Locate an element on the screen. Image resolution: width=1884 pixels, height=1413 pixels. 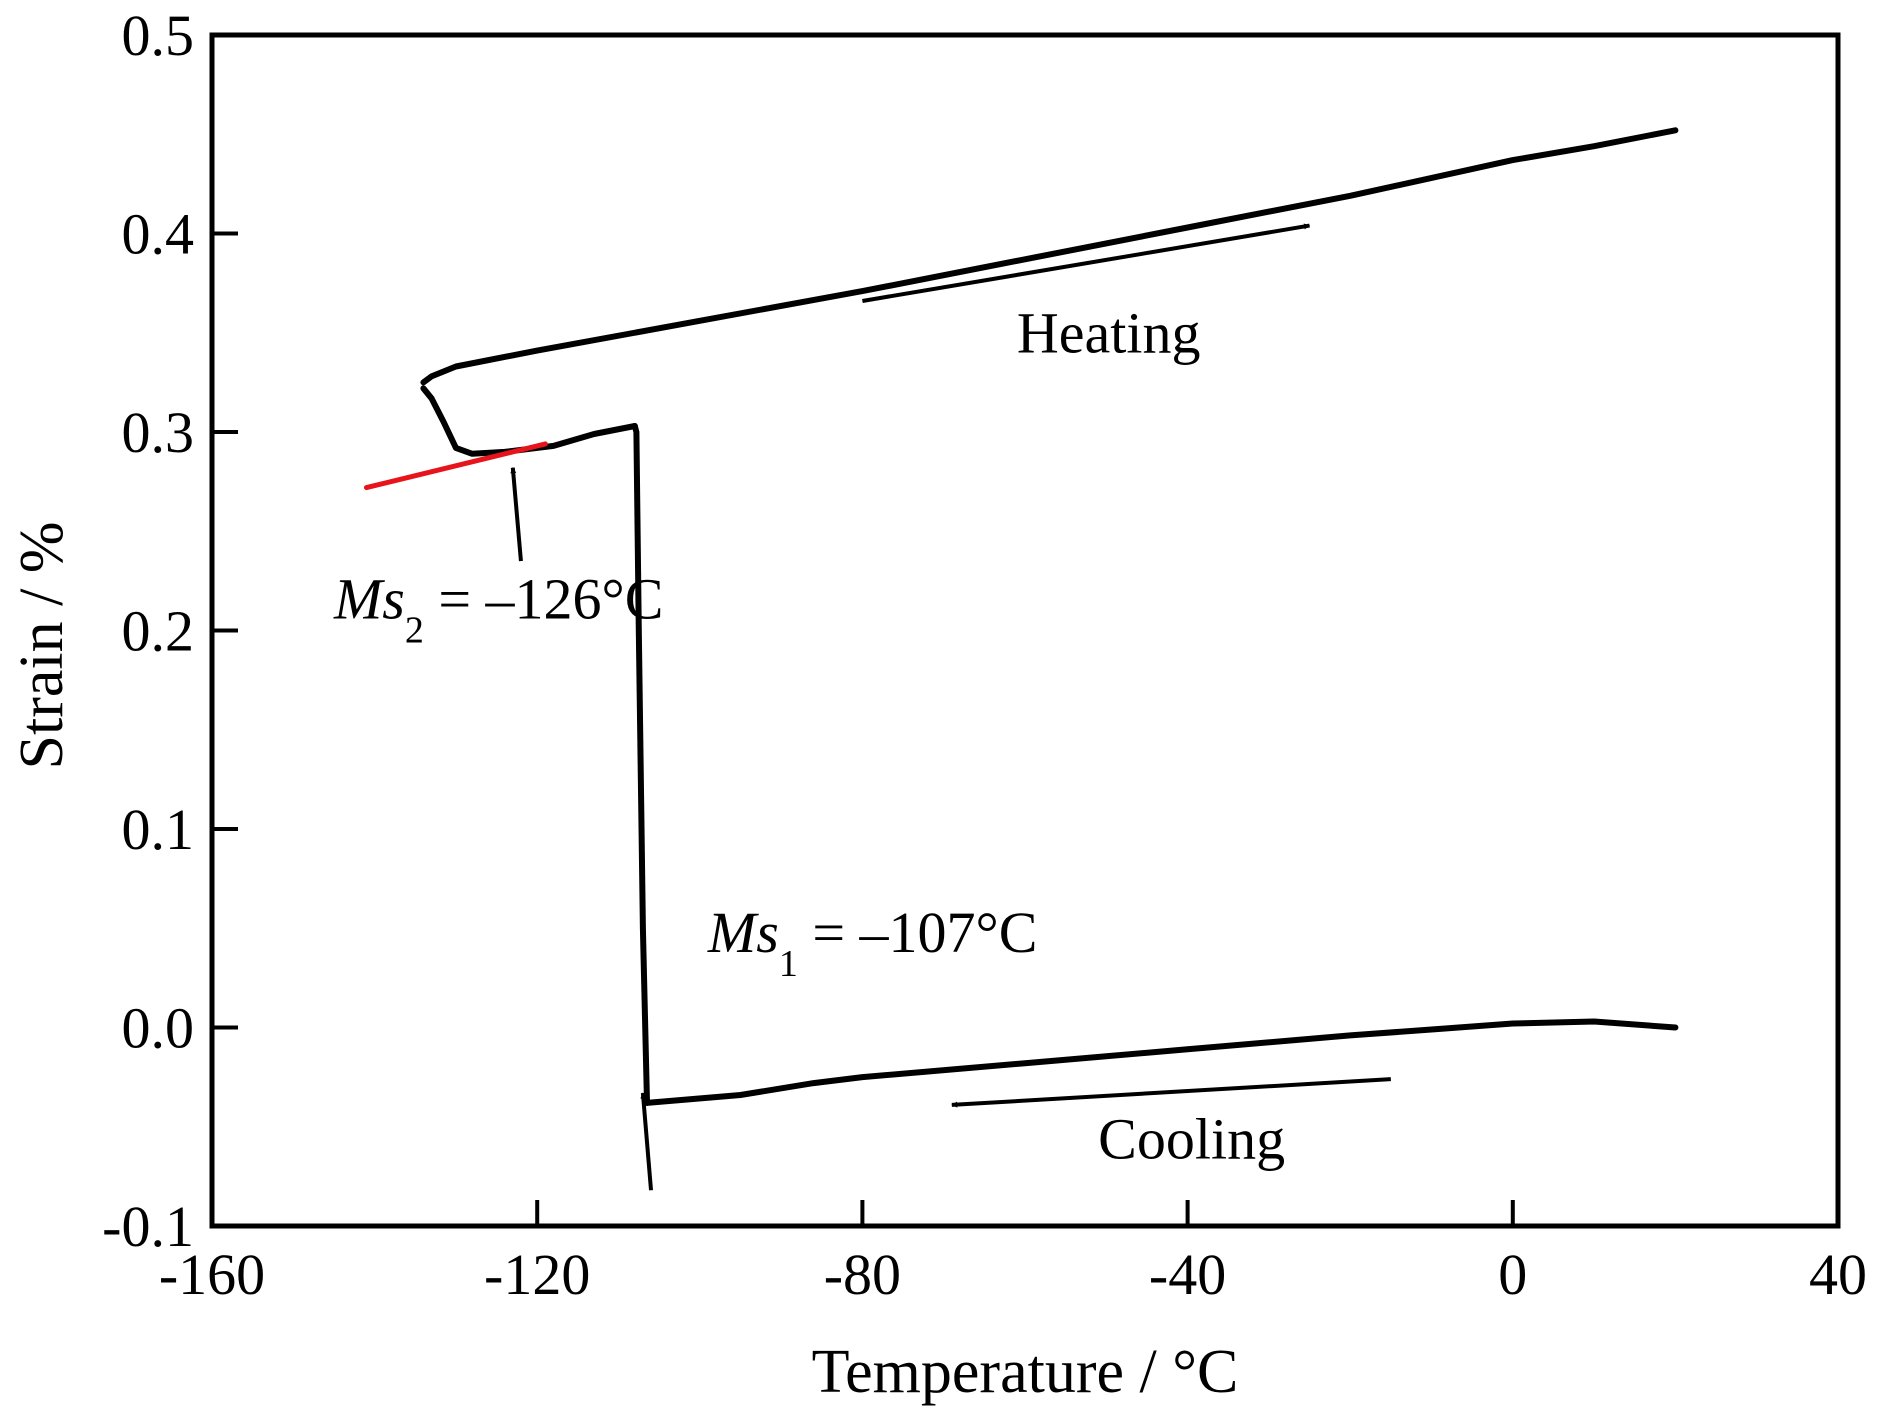
annotation-heating: Heating is located at coordinates (1109, 333).